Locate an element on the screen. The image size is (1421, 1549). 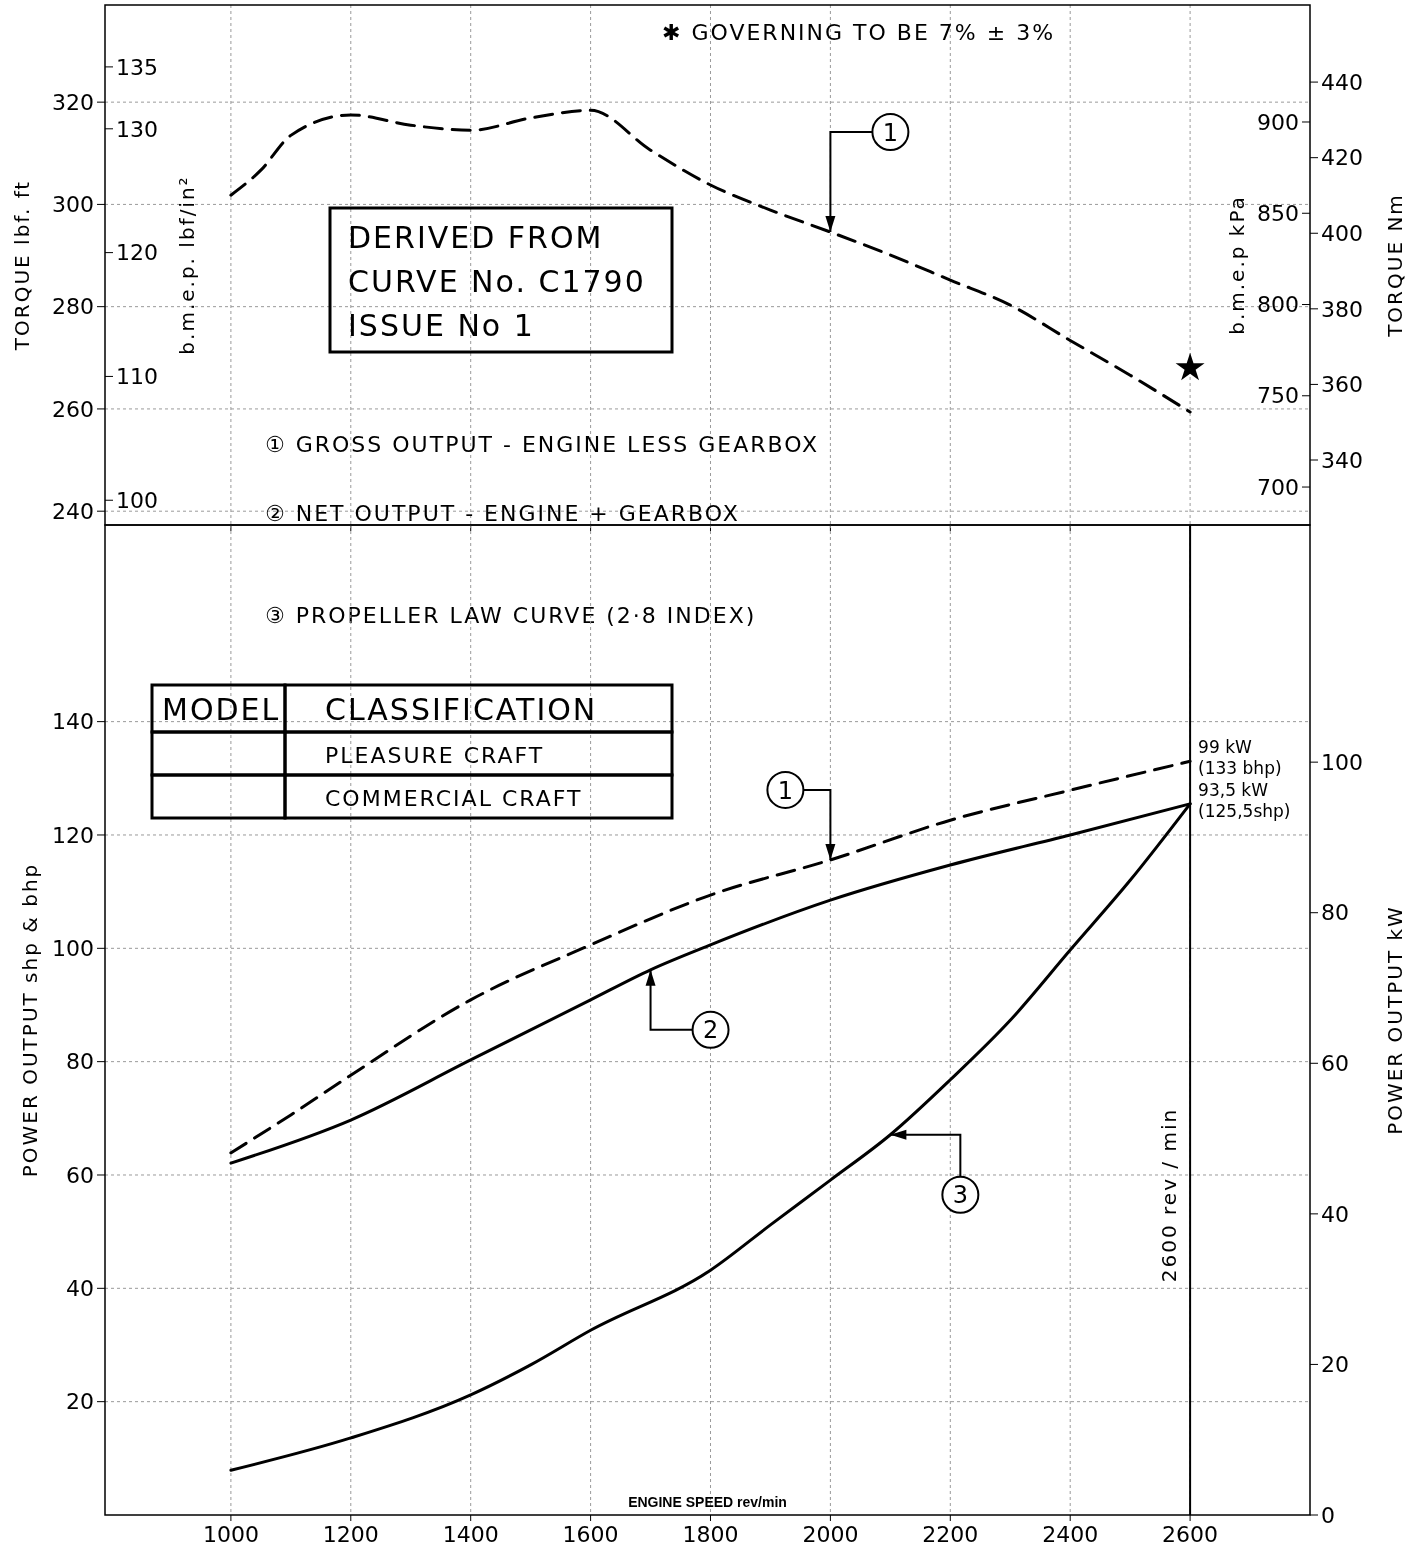
y-tick-label: 400 is located at coordinates (1342, 233).